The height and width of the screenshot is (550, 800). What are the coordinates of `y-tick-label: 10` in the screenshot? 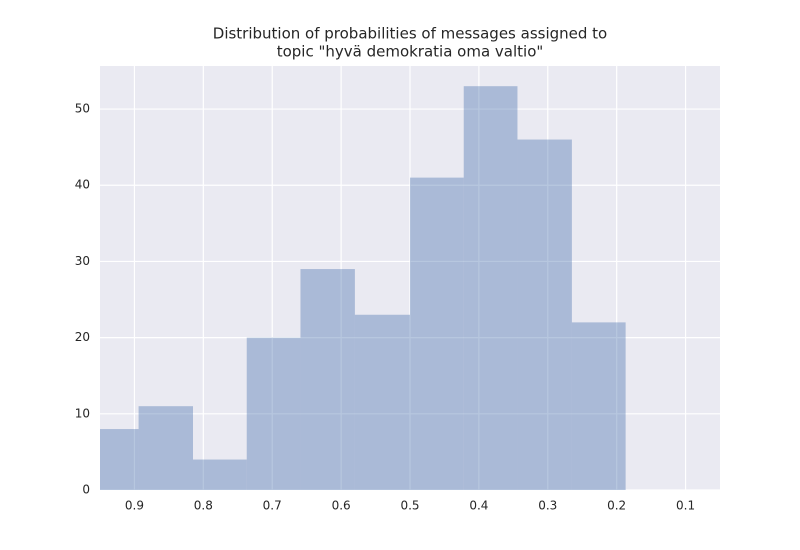 It's located at (82, 413).